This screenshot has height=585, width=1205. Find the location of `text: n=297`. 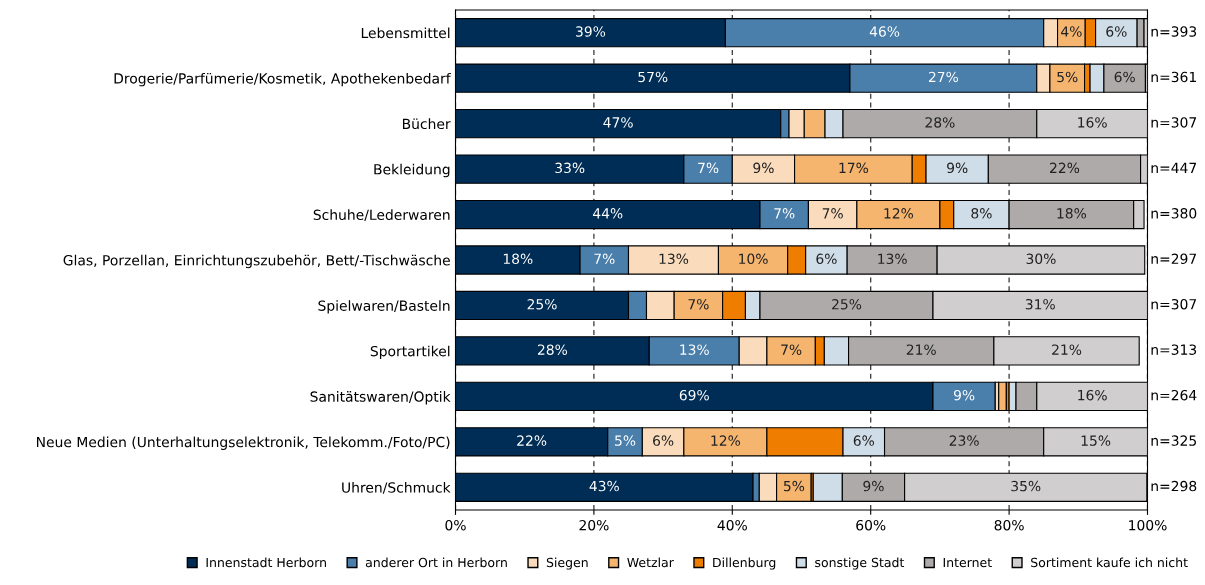

text: n=297 is located at coordinates (1174, 259).